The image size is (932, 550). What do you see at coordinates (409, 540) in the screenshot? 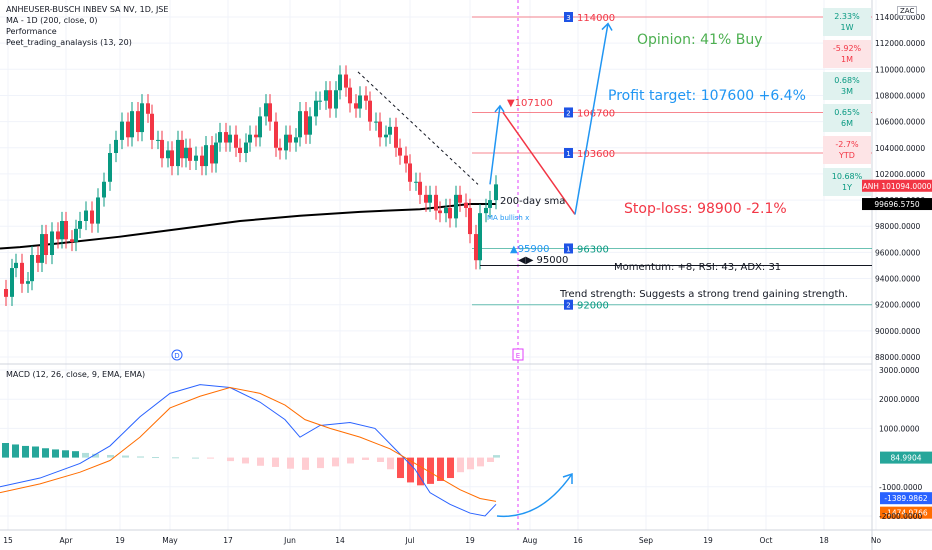
I see `time-tick-label: Jul` at bounding box center [409, 540].